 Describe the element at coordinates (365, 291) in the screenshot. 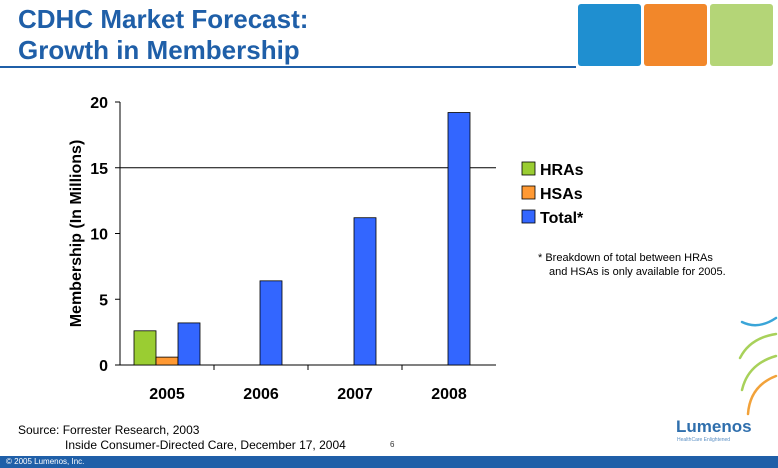

I see `bar-total-2007` at that location.